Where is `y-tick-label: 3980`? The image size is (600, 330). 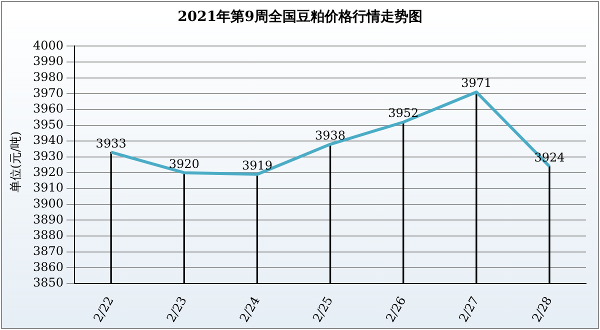
y-tick-label: 3980 is located at coordinates (48, 77).